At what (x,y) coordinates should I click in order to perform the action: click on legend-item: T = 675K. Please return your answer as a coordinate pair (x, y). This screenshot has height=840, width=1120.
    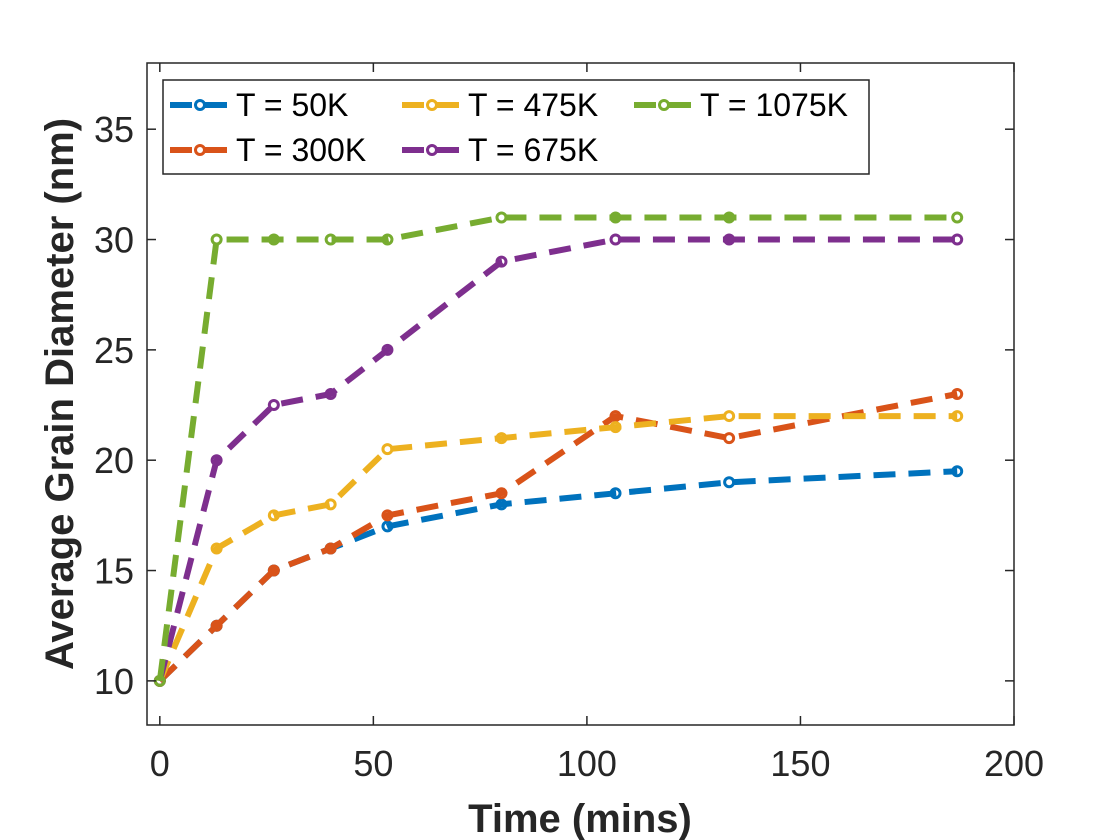
    Looking at the image, I should click on (500, 150).